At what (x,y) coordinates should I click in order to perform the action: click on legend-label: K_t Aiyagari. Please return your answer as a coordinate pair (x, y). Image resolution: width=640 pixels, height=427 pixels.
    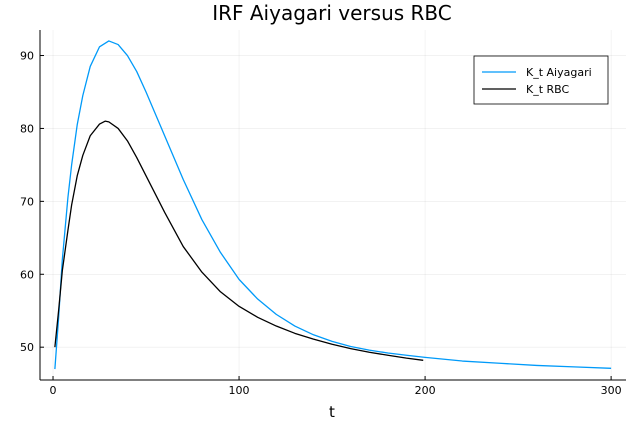
    Looking at the image, I should click on (559, 72).